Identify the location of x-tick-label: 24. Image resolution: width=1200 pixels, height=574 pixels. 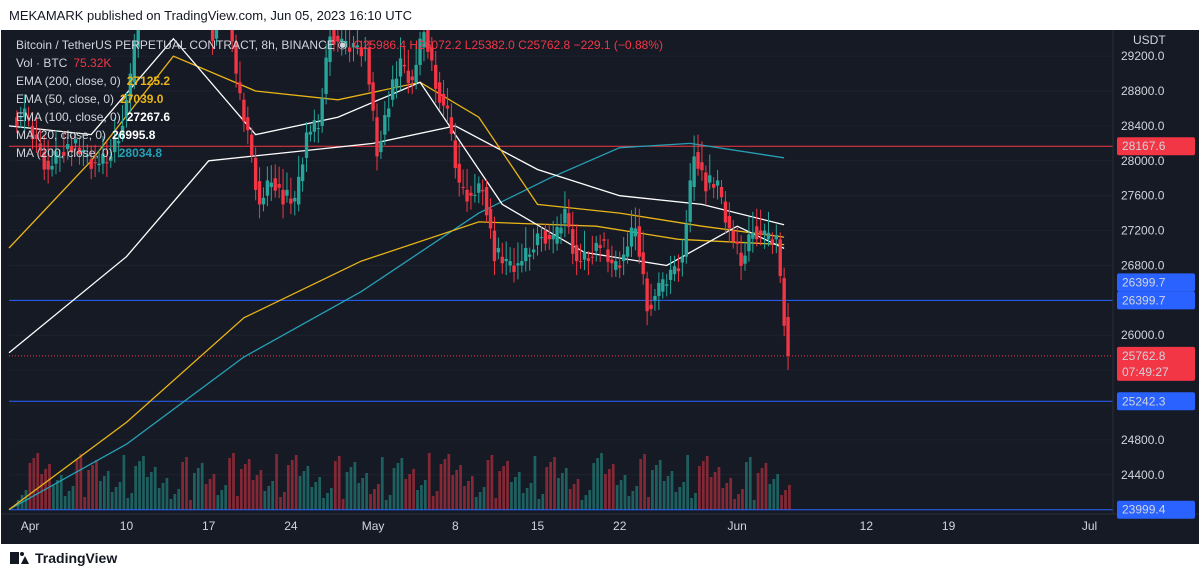
(291, 526).